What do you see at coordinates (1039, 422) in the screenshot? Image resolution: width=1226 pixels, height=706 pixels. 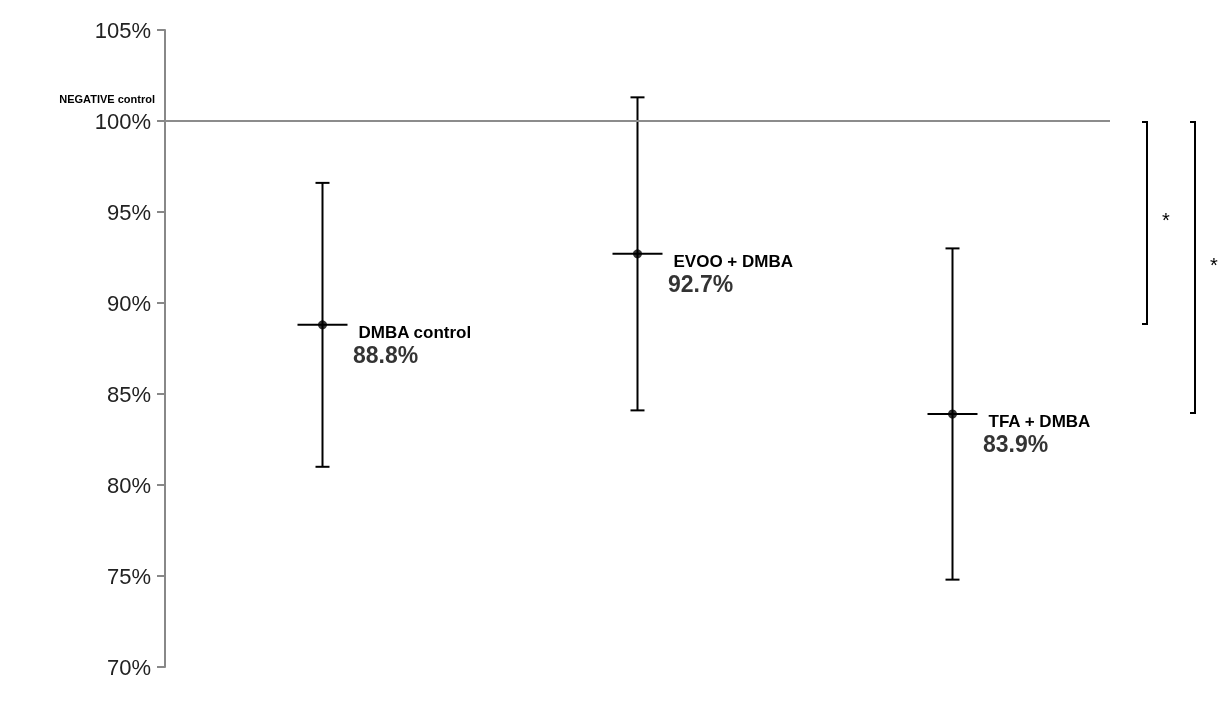 I see `annotation: TFA + DMBA` at bounding box center [1039, 422].